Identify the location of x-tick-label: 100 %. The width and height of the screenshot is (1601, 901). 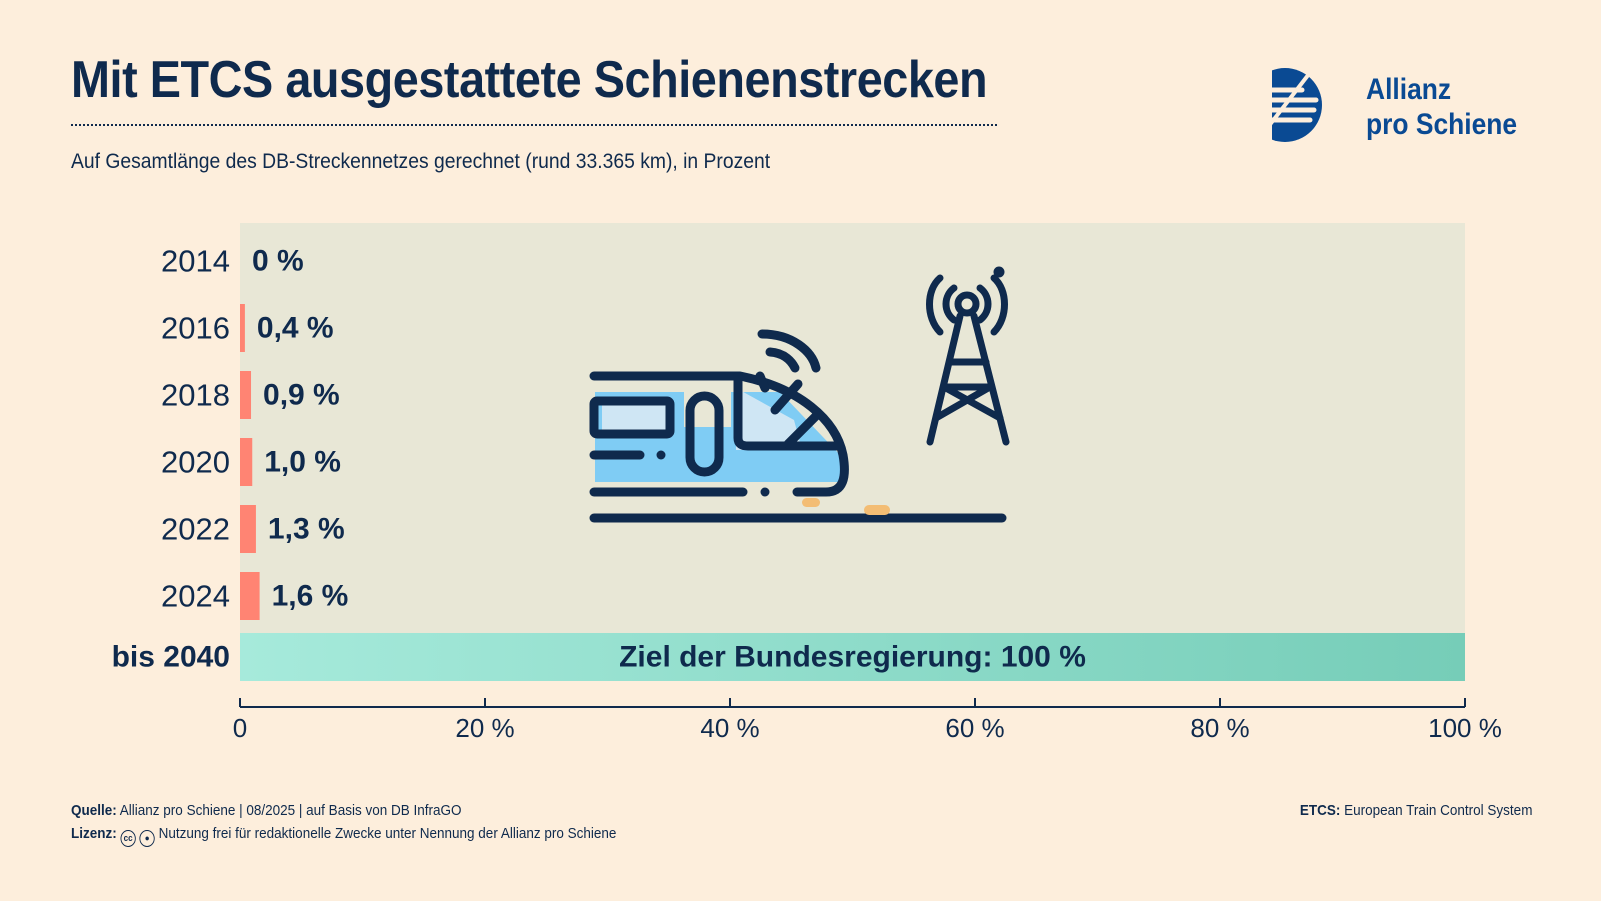
(1465, 728).